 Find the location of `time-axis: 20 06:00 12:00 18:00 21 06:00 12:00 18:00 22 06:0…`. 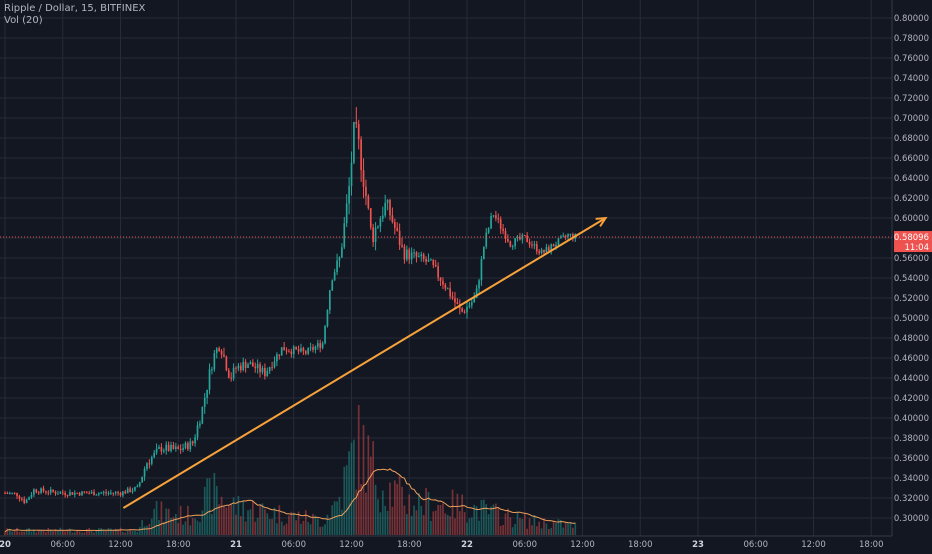

time-axis: 20 06:00 12:00 18:00 21 06:00 12:00 18:00 22 06:0… is located at coordinates (442, 545).